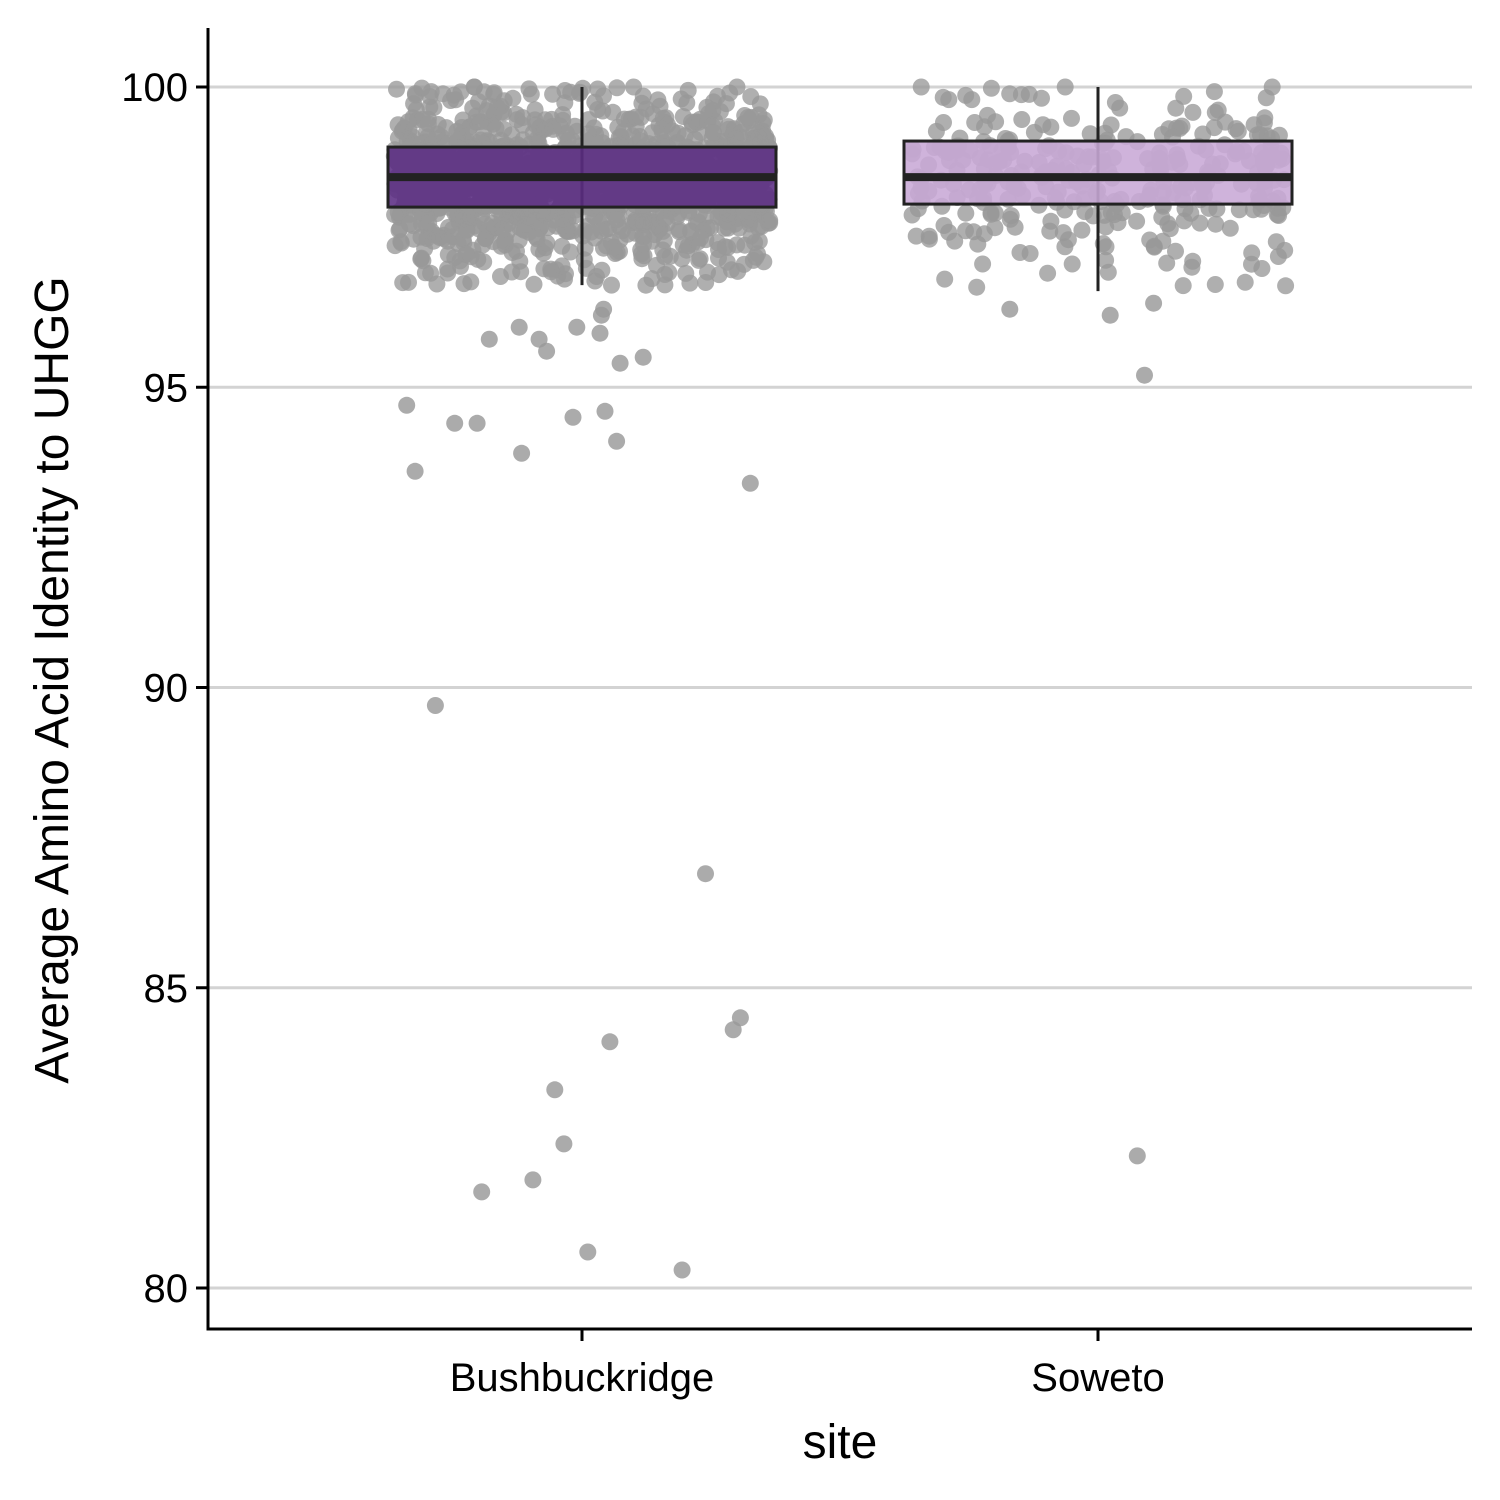  What do you see at coordinates (1097, 1378) in the screenshot?
I see `x-tick-label-1: Soweto` at bounding box center [1097, 1378].